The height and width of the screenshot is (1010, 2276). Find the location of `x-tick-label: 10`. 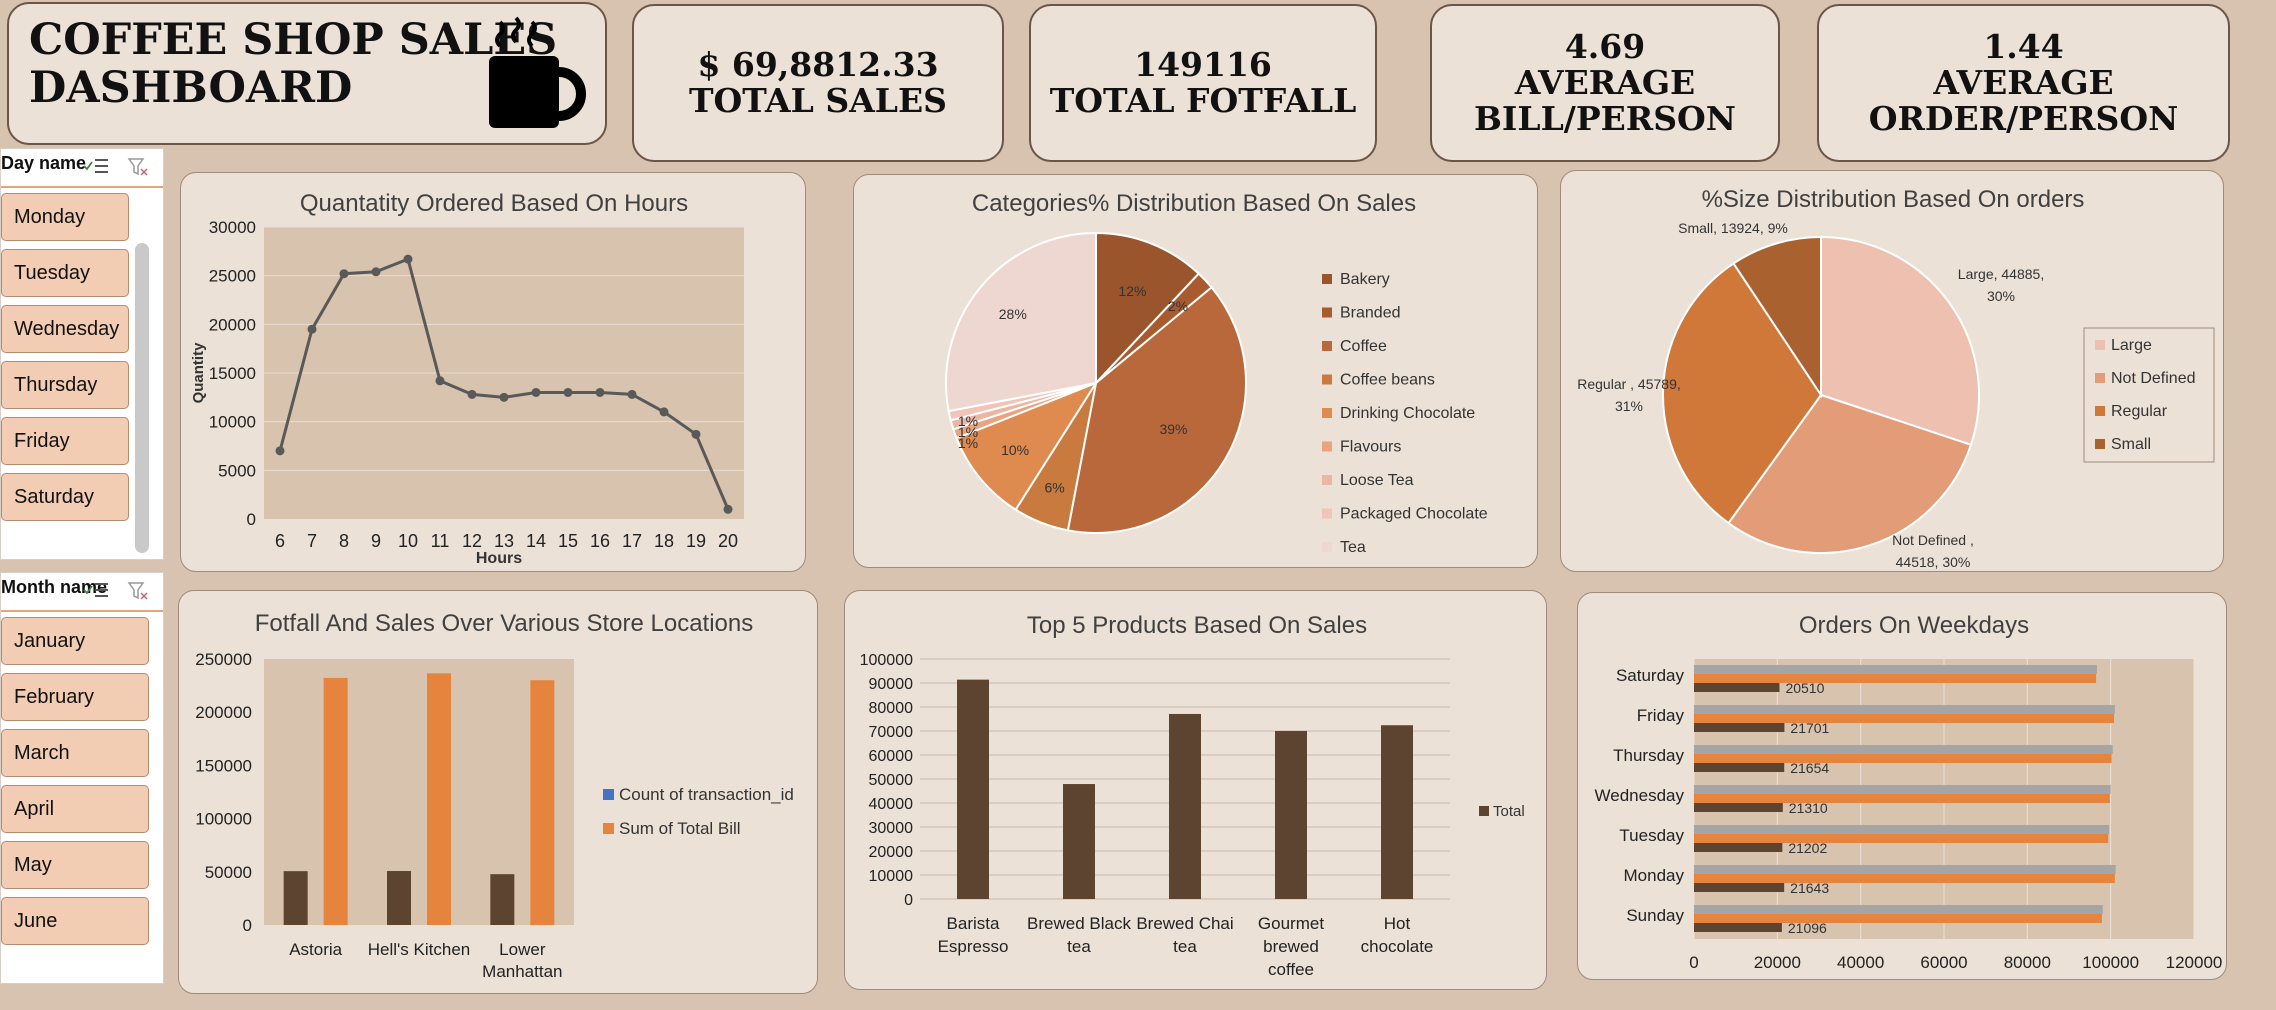

x-tick-label: 10 is located at coordinates (408, 541).